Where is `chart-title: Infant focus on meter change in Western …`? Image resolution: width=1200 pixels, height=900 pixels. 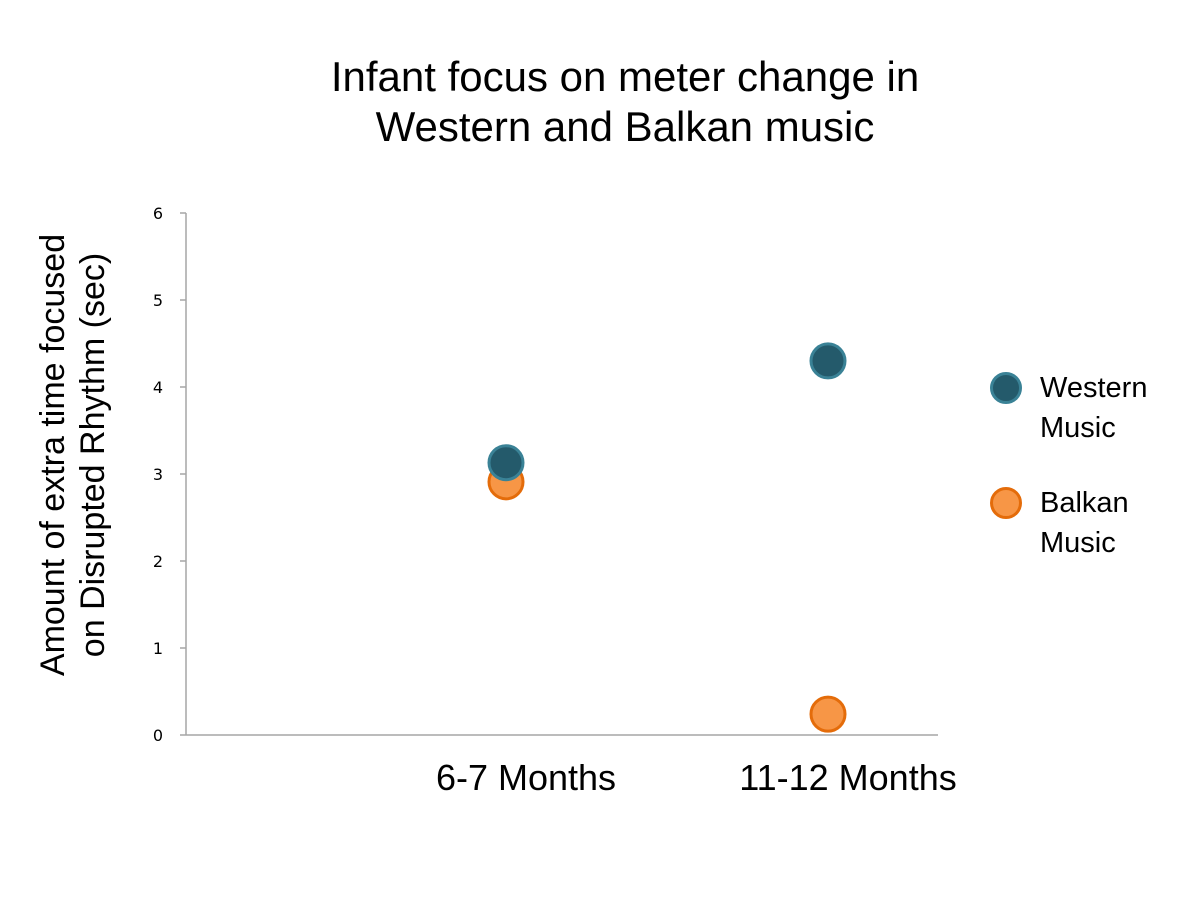
chart-title: Infant focus on meter change in Western … is located at coordinates (600, 102).